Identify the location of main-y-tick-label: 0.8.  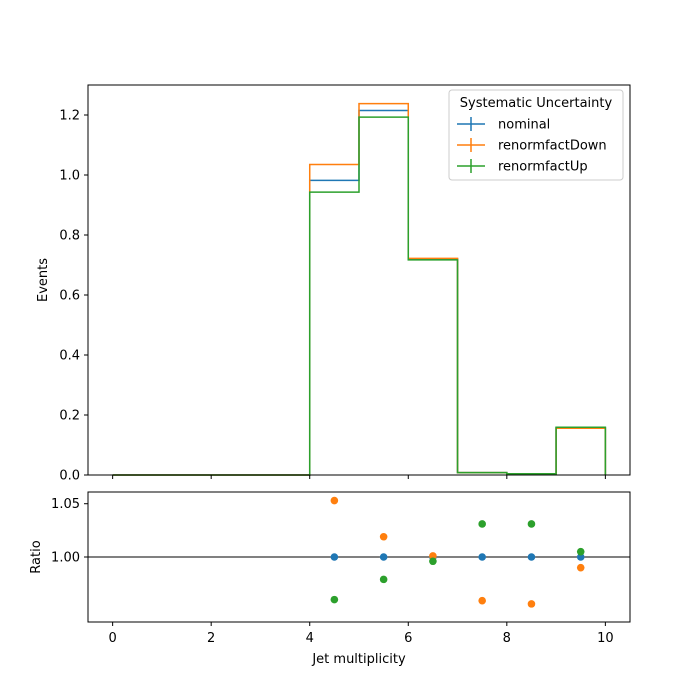
(69, 236).